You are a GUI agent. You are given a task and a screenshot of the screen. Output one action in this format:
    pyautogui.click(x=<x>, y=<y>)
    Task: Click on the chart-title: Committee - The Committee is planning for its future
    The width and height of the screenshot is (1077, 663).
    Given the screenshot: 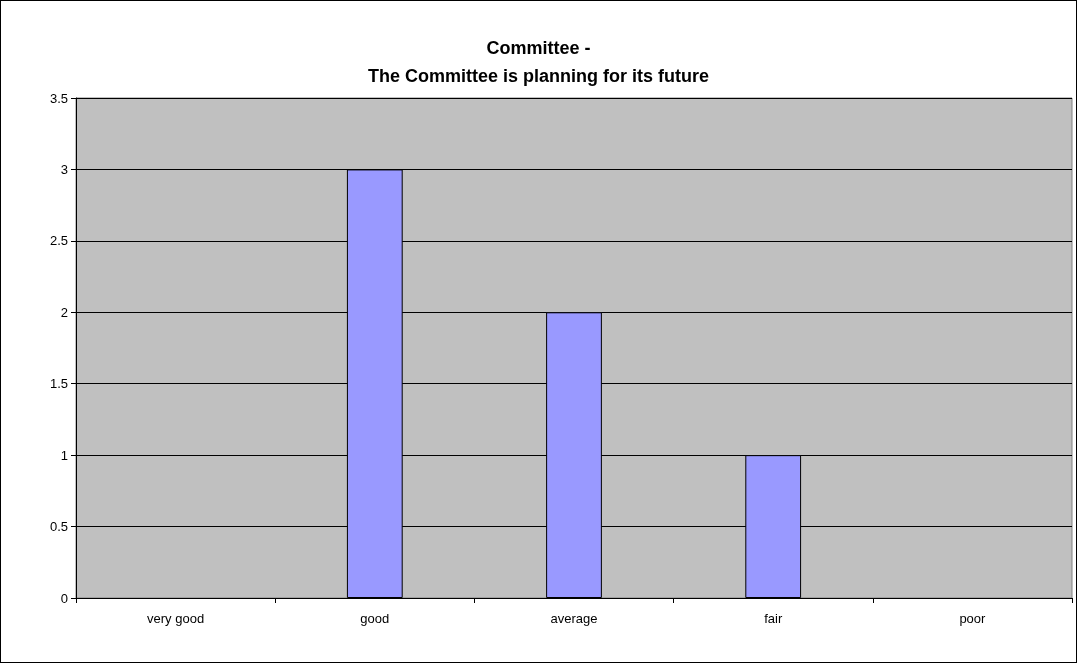 What is the action you would take?
    pyautogui.click(x=538, y=62)
    